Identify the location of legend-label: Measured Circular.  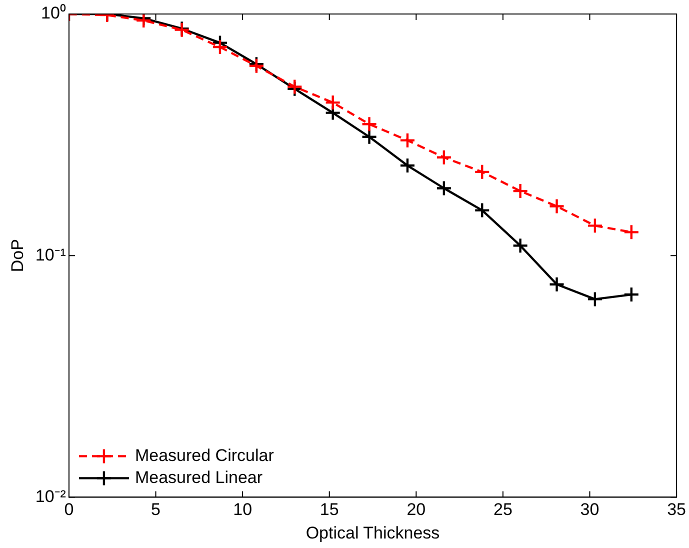
(204, 455).